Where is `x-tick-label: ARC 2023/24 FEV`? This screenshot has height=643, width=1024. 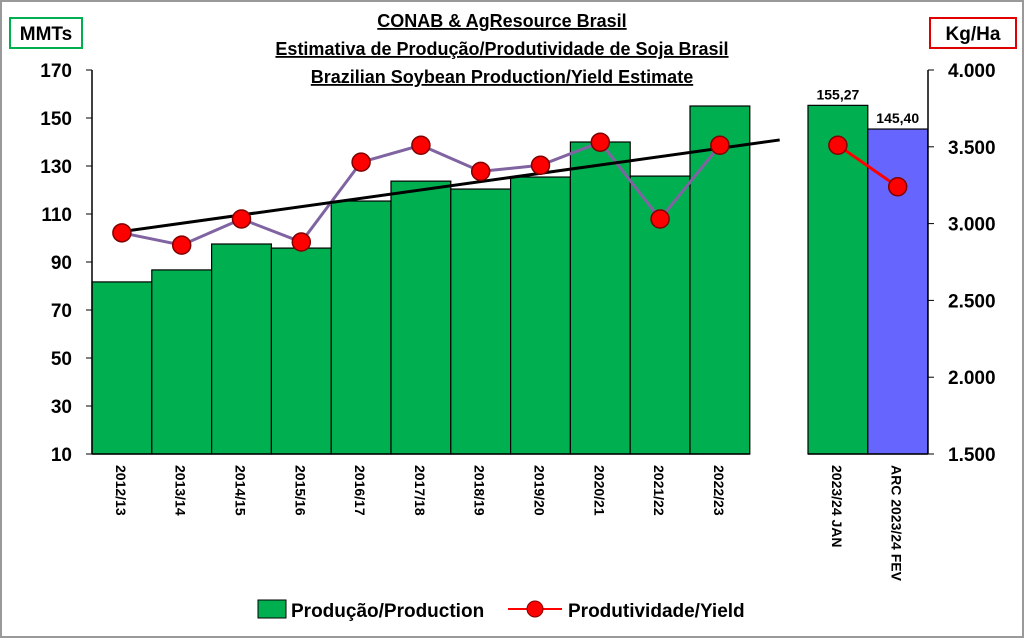
x-tick-label: ARC 2023/24 FEV is located at coordinates (897, 523).